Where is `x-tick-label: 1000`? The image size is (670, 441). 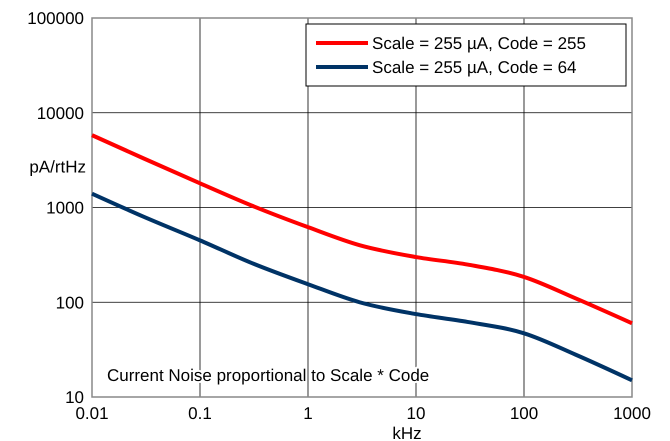 x-tick-label: 1000 is located at coordinates (632, 413).